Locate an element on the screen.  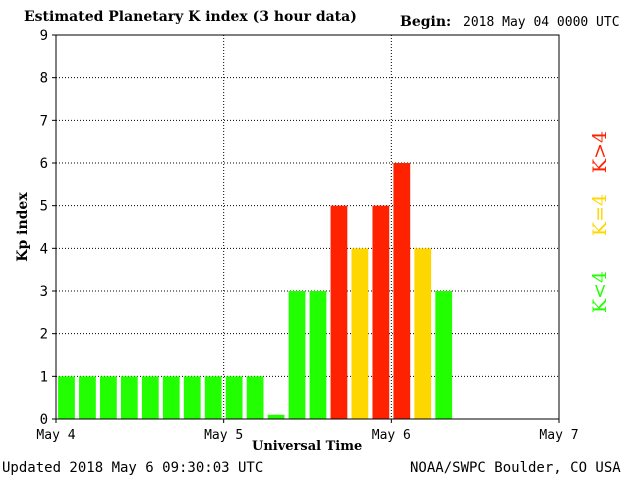
begin-value: 2018 May 04 0000 UTC is located at coordinates (541, 22).